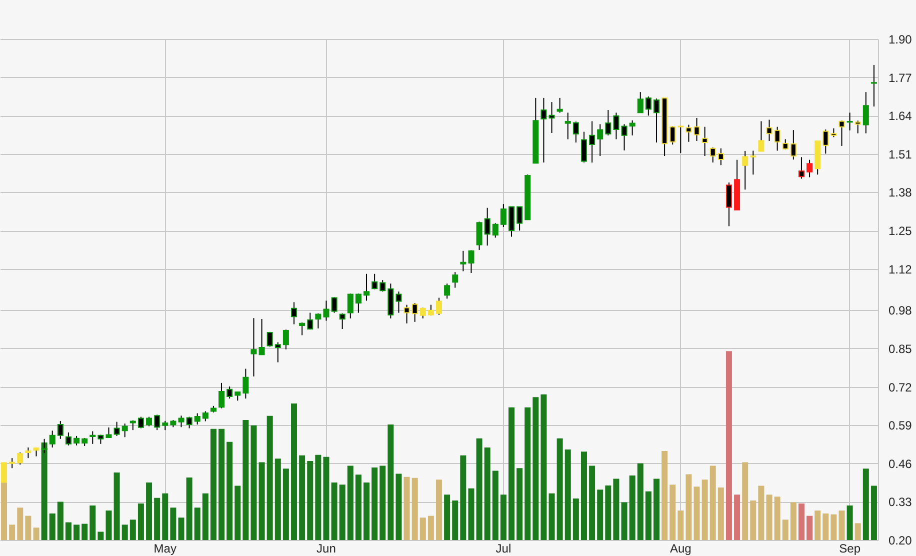 This screenshot has width=916, height=556. Describe the element at coordinates (900, 541) in the screenshot. I see `y-tick-label: 0.20` at that location.